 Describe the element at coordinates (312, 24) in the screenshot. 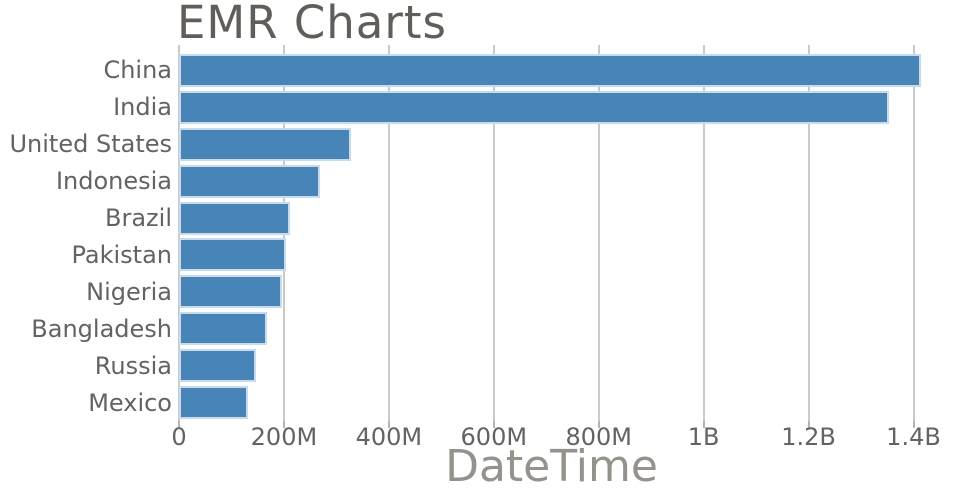

I see `chart-title: EMR Charts` at that location.